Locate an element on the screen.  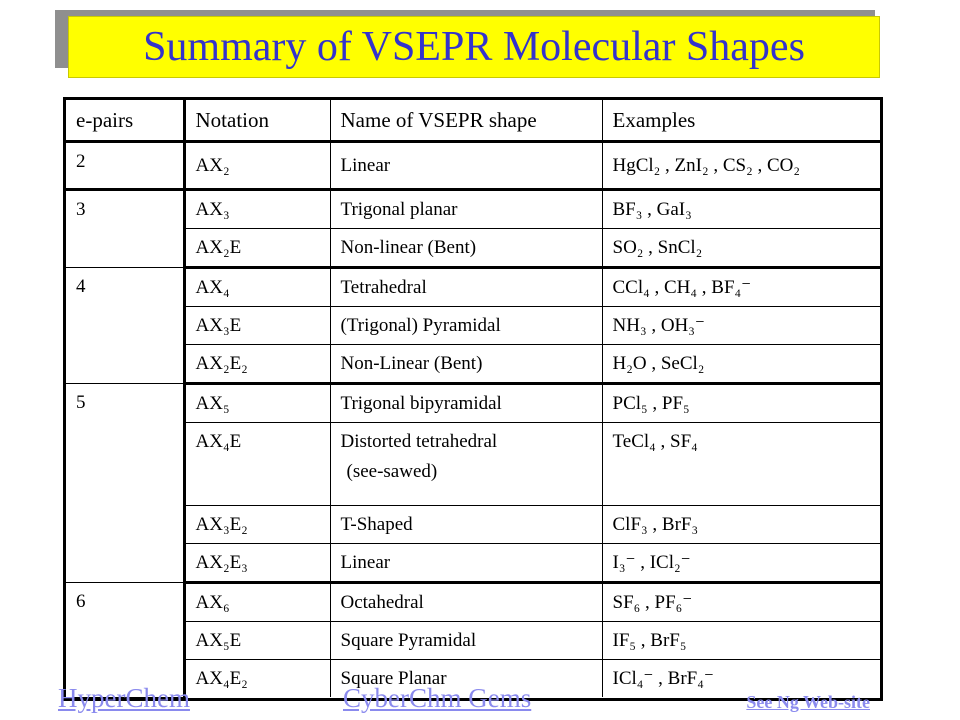
cell-shape-name: (Trigonal) Pyramidal is located at coordinates (466, 325).